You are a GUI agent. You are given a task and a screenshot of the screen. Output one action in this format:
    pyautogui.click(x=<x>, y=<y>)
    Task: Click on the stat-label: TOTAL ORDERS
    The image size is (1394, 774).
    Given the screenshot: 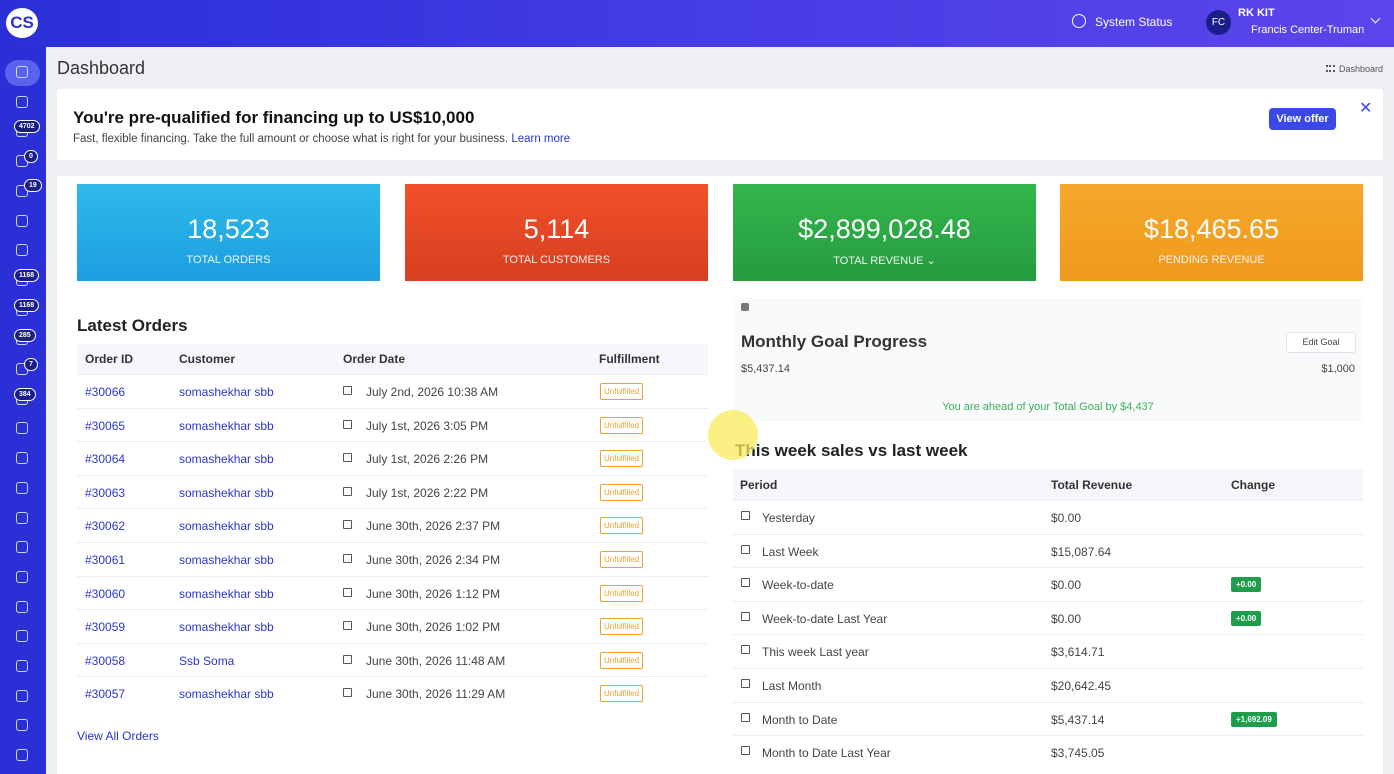 What is the action you would take?
    pyautogui.click(x=228, y=260)
    